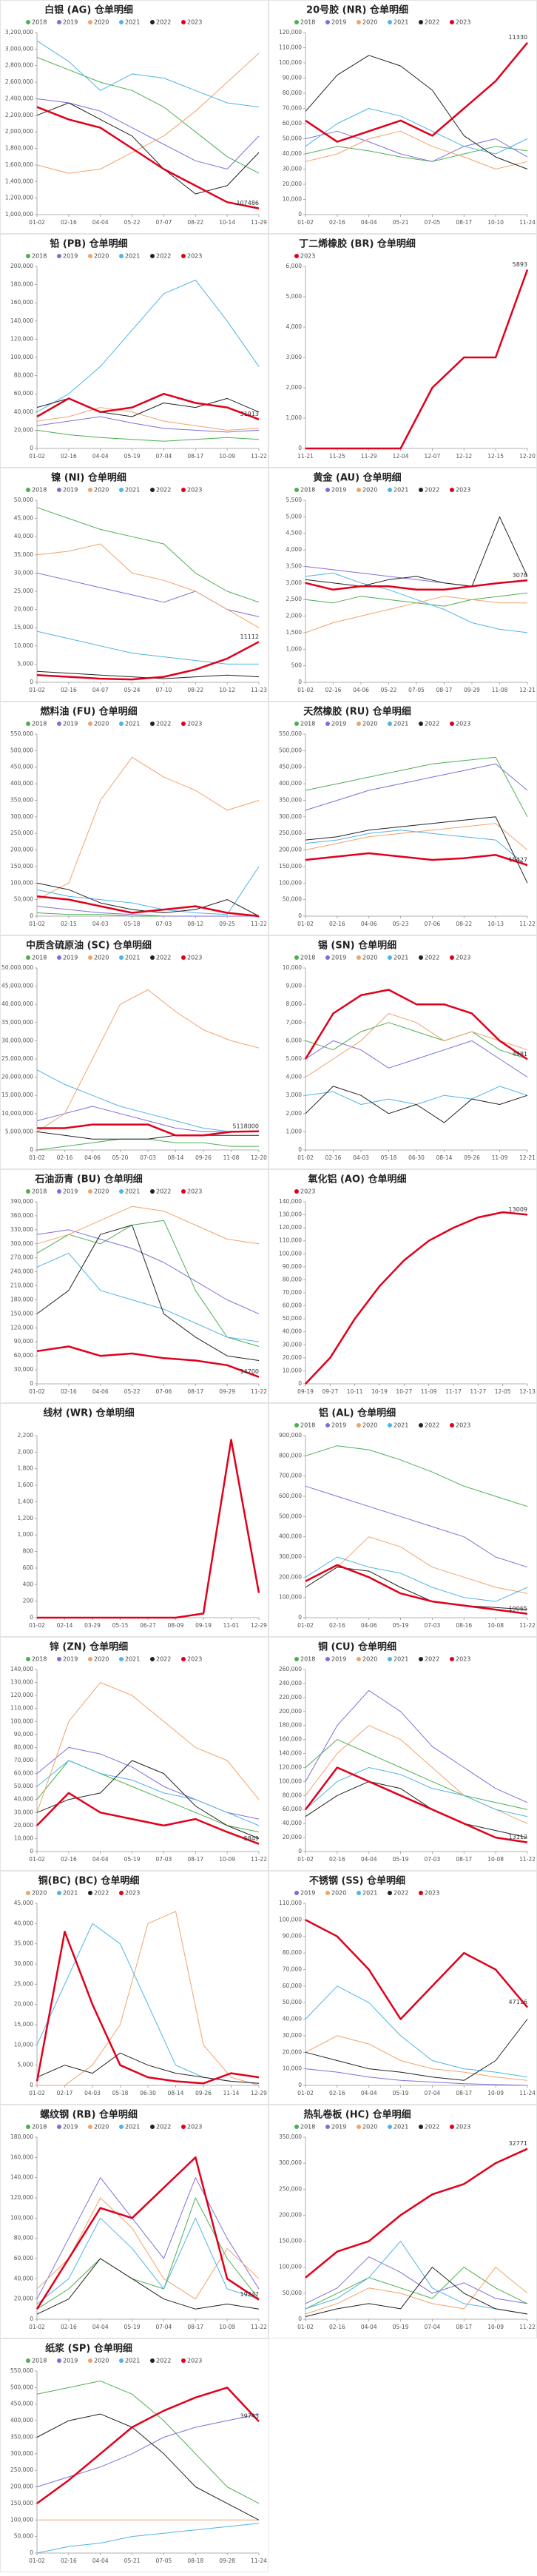 This screenshot has height=2576, width=537. Describe the element at coordinates (21, 1215) in the screenshot. I see `y-tick-label: 360,000` at that location.